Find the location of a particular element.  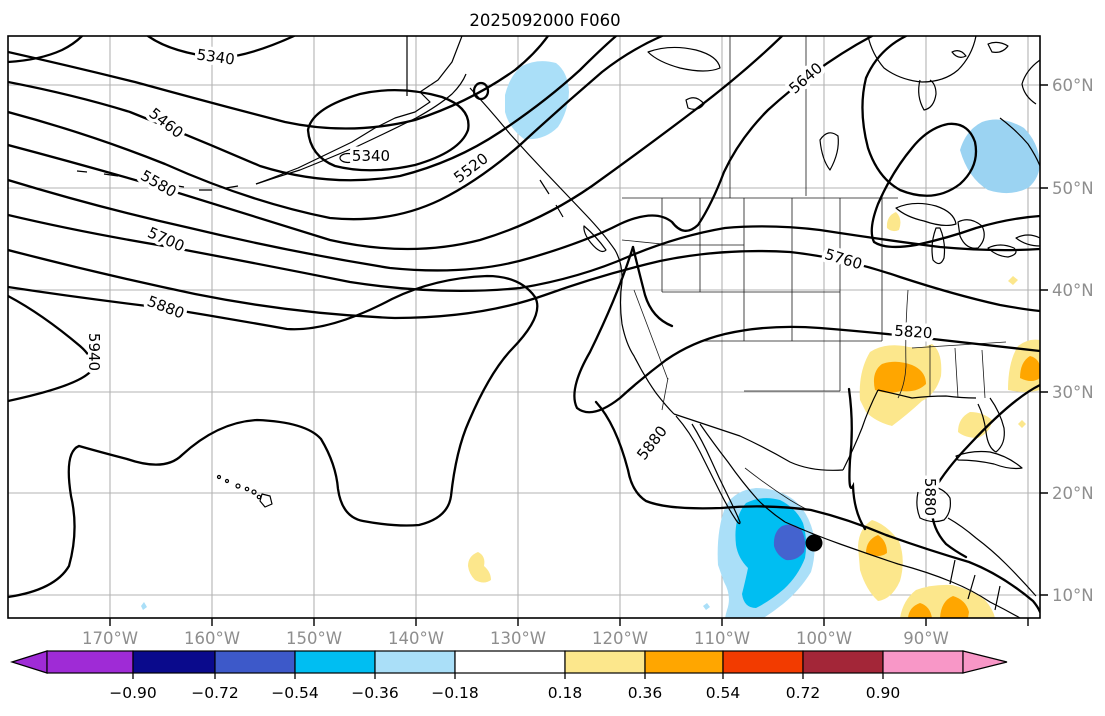

lat-tick-label: 20°N is located at coordinates (1073, 493).